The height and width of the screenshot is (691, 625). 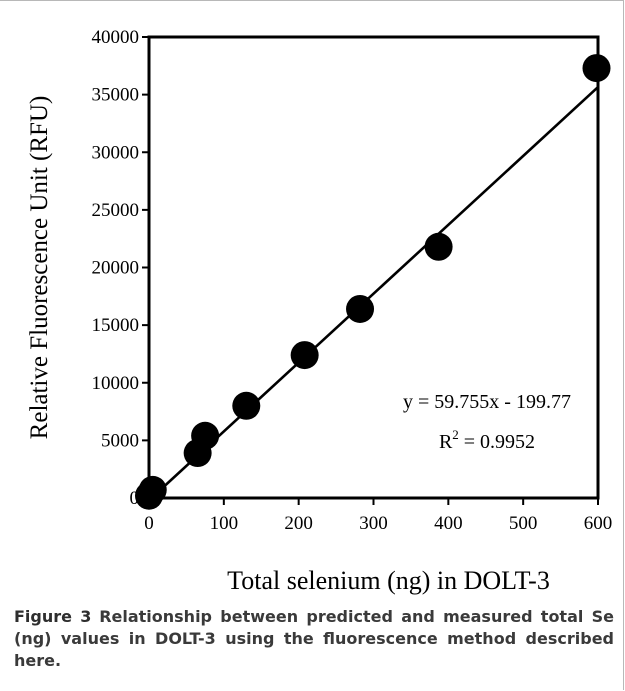 What do you see at coordinates (53, 616) in the screenshot?
I see `figure-label: Figure 3` at bounding box center [53, 616].